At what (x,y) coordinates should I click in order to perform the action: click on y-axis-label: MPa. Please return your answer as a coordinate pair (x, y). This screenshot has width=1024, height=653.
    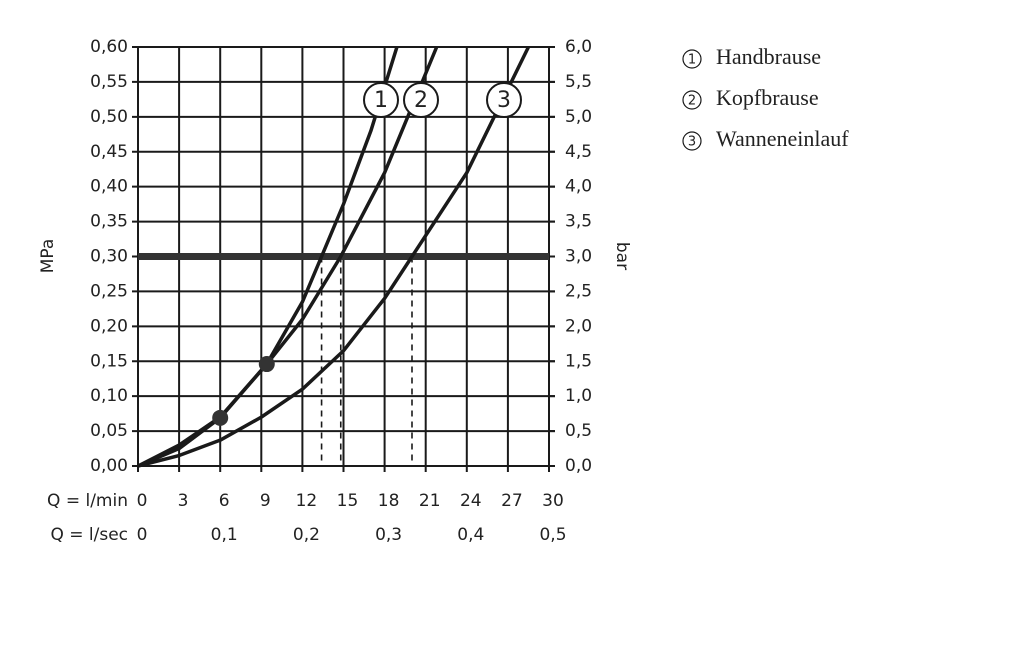
    Looking at the image, I should click on (48, 256).